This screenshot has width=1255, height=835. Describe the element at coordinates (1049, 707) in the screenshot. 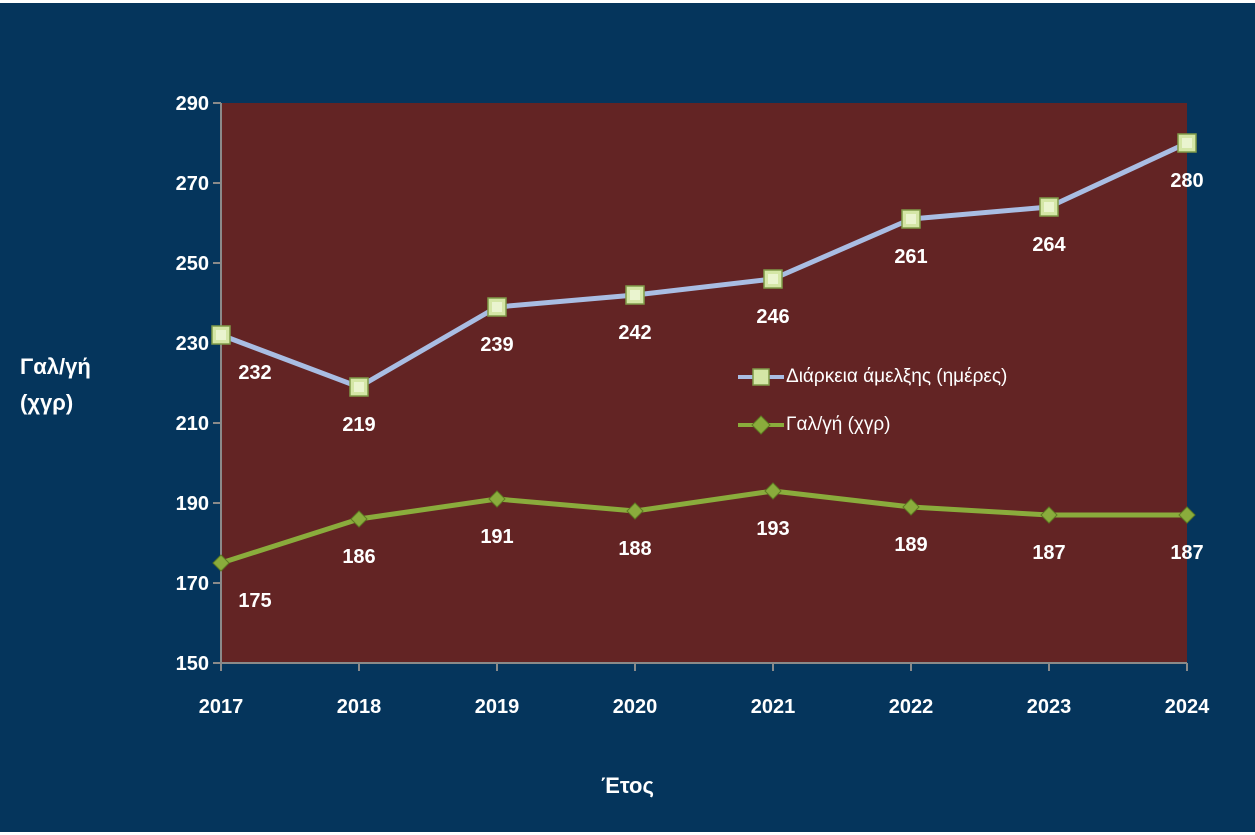

I see `x-tick-label: 2023` at that location.